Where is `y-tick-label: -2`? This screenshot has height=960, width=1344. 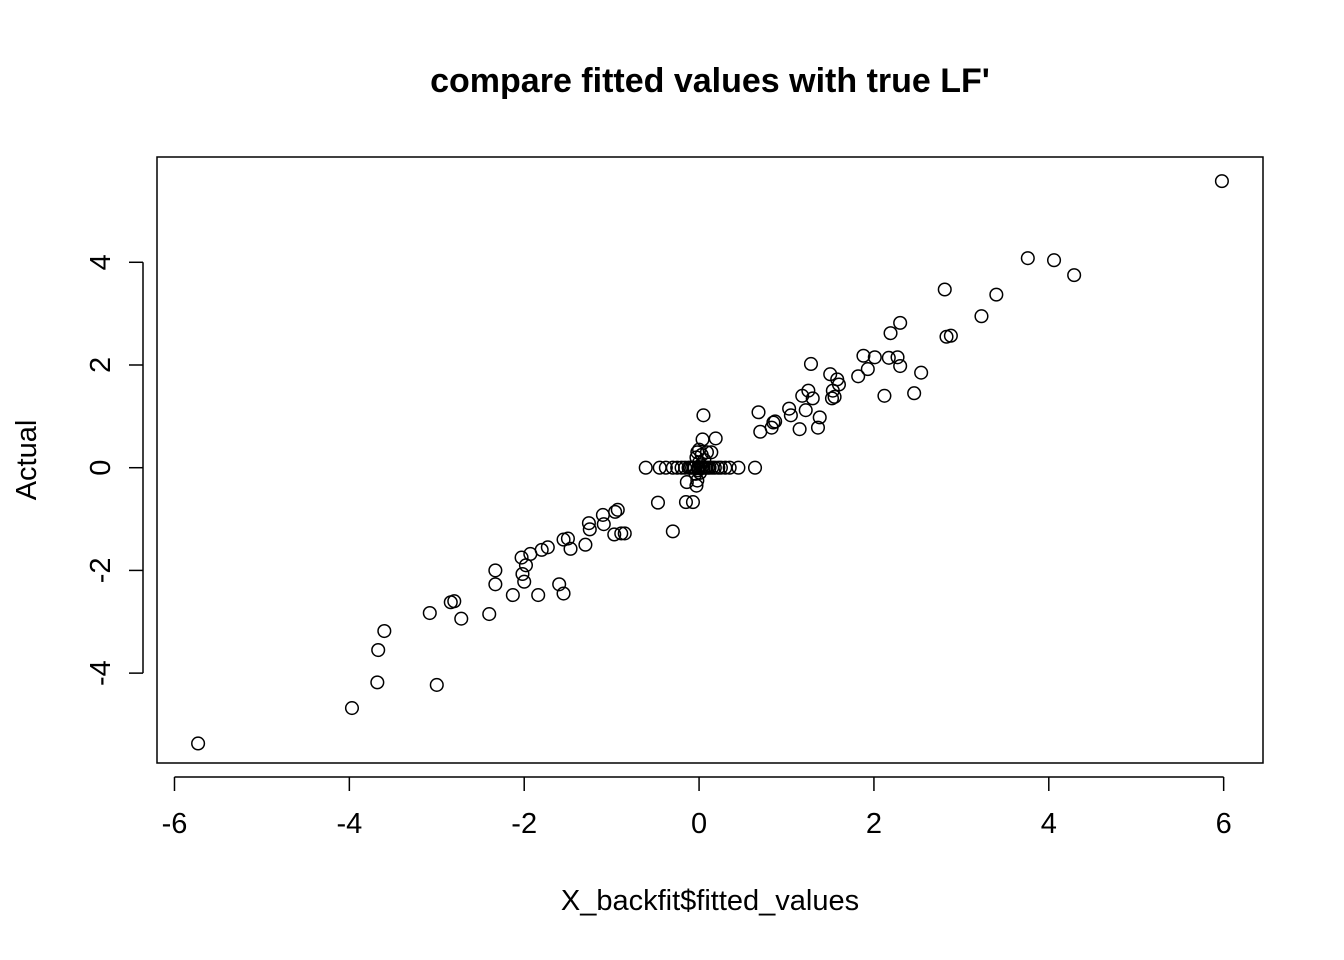
y-tick-label: -2 is located at coordinates (101, 571).